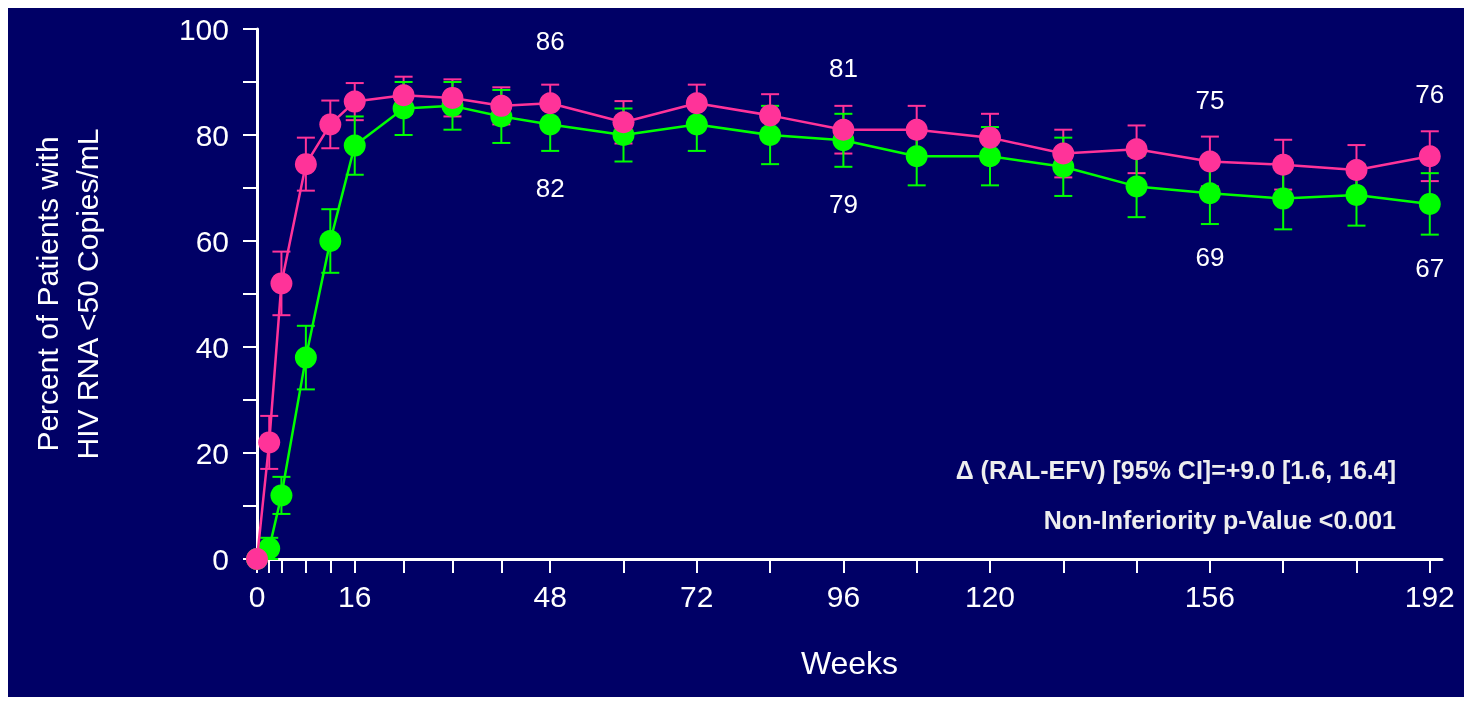  Describe the element at coordinates (67, 294) in the screenshot. I see `y-axis-title: Percent of Patients with HIV RNA <50 Copies/mL` at that location.